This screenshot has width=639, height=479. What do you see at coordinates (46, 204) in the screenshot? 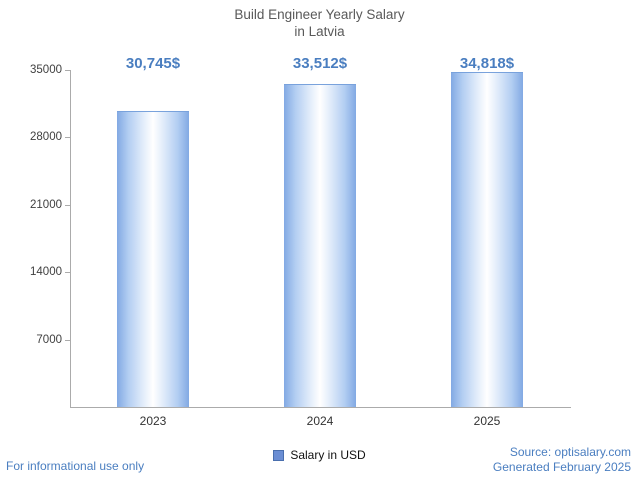
I see `y-axis-tick-label-21000: 21000` at bounding box center [46, 204].